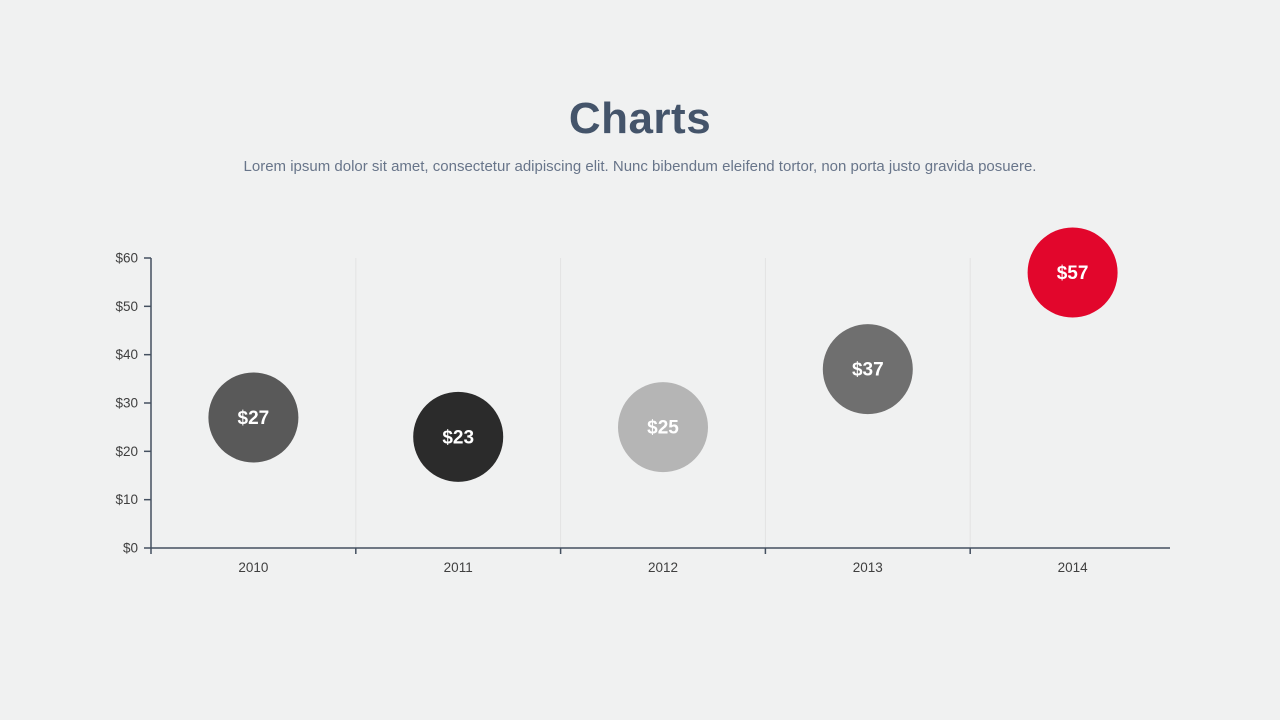 The image size is (1280, 720). I want to click on x-tick-label: 2010, so click(253, 567).